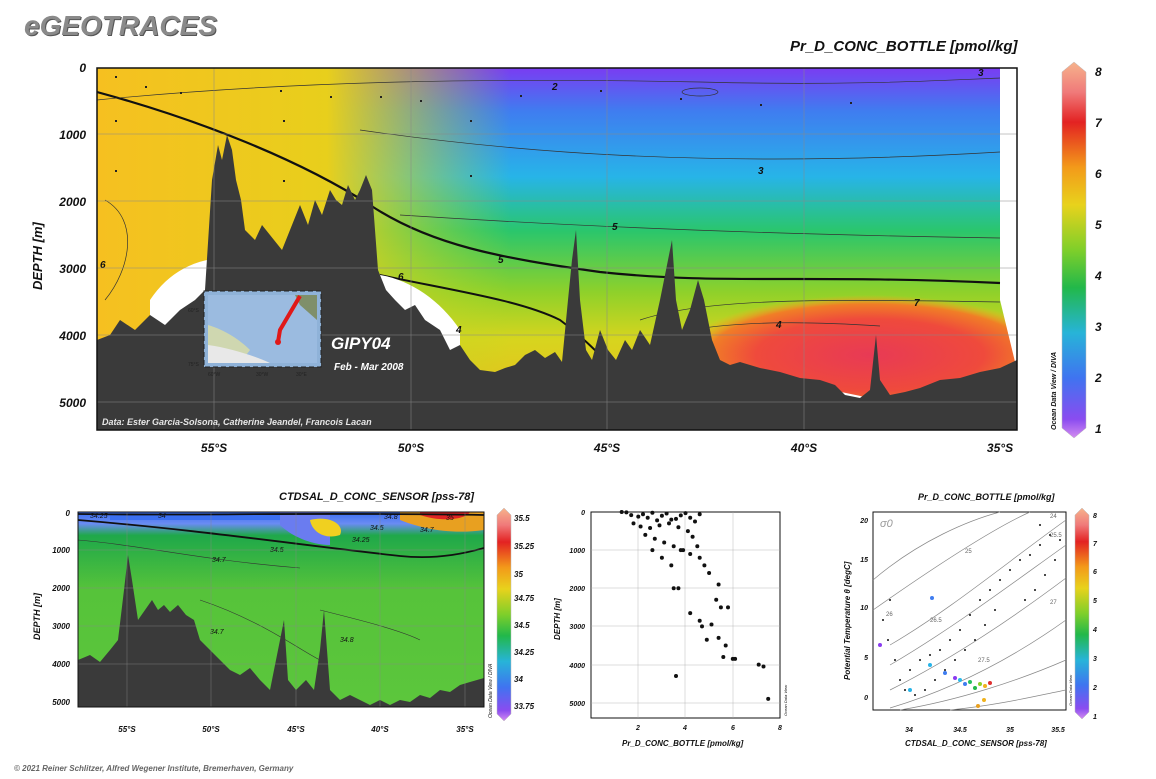  What do you see at coordinates (72, 202) in the screenshot?
I see `depth-tick: 2000` at bounding box center [72, 202].